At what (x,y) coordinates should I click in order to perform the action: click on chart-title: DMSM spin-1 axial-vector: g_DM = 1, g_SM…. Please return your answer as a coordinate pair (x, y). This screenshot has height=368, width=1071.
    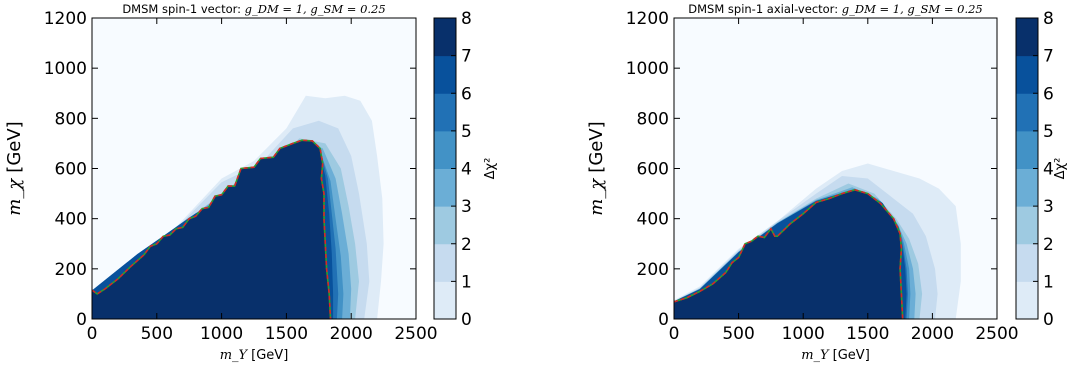
    Looking at the image, I should click on (835, 9).